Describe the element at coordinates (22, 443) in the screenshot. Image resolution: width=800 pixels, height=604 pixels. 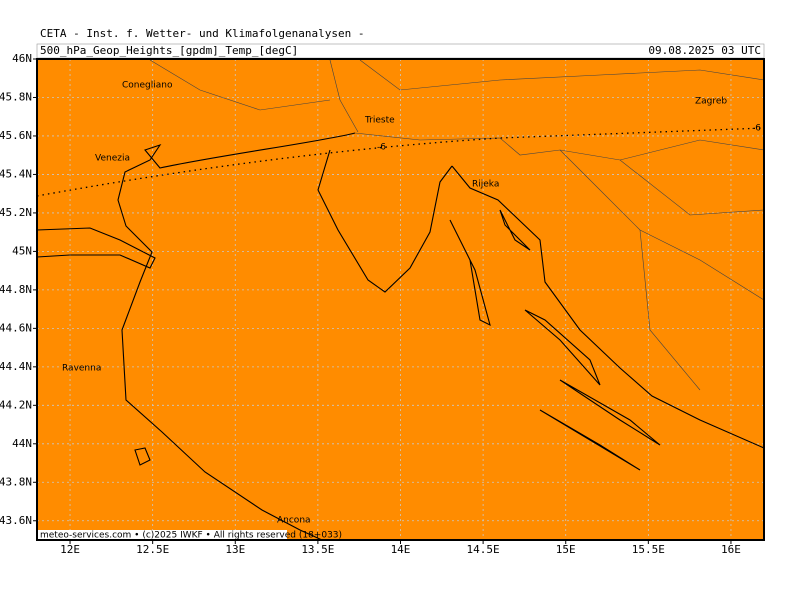
I see `lat-tick-label: 44N` at that location.